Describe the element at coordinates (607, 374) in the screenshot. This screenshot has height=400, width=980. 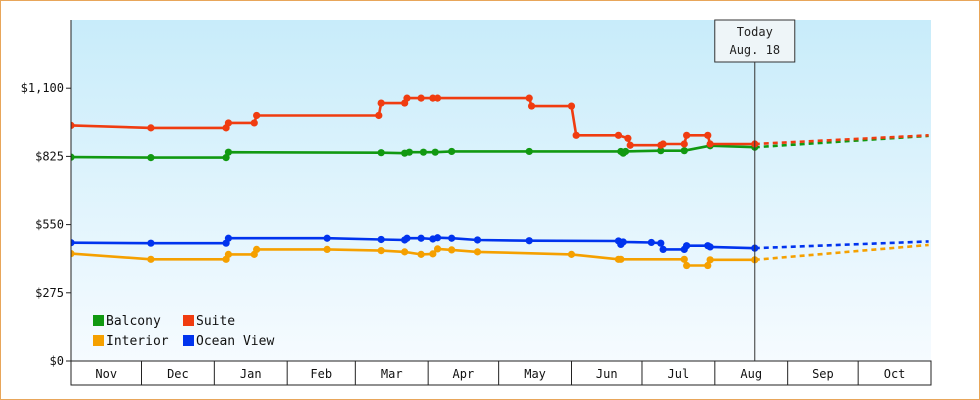
I see `x-tick-label: Jun` at that location.